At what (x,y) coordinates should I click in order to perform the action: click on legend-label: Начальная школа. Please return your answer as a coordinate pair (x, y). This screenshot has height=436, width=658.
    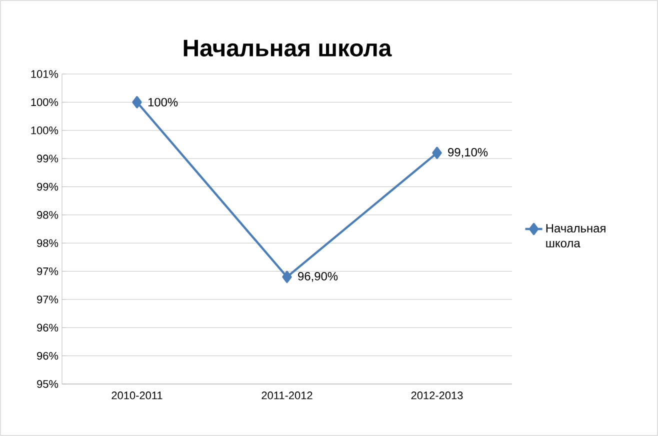
    Looking at the image, I should click on (576, 236).